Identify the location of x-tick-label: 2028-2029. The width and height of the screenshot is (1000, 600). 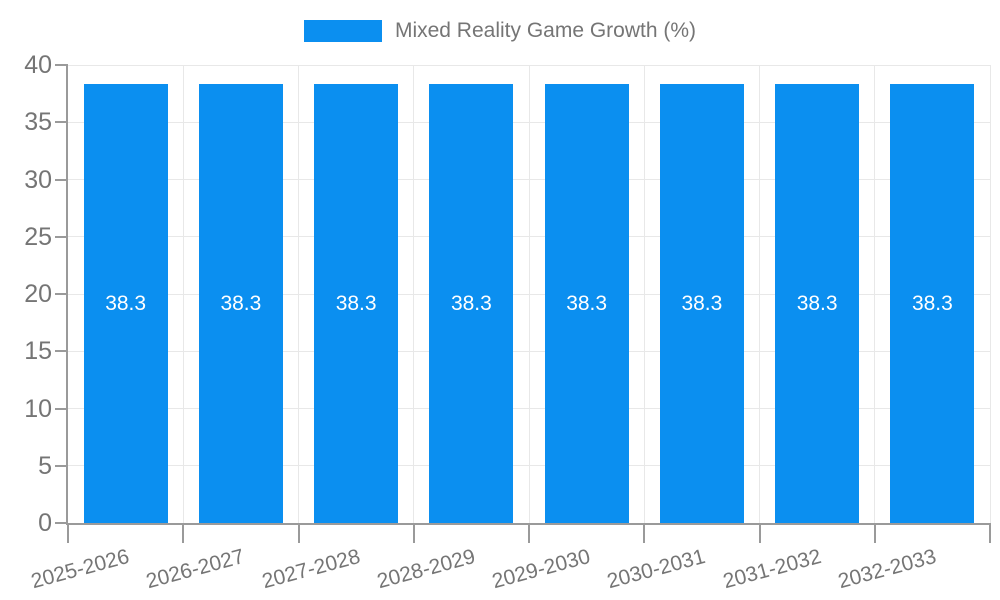
(426, 569).